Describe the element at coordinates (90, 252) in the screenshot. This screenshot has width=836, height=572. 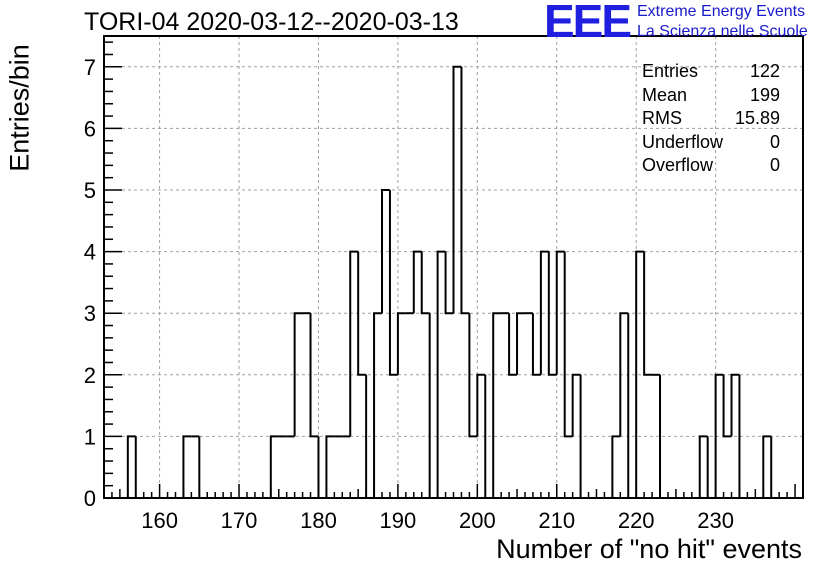
I see `y-tick-label: 4` at that location.